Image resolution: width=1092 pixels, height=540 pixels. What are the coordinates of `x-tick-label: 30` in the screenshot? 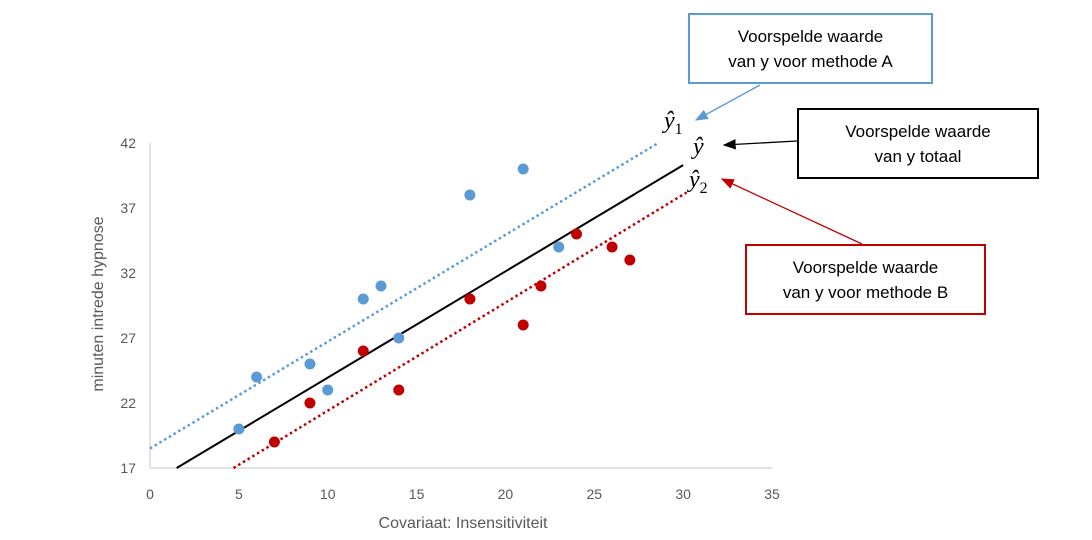 It's located at (683, 494).